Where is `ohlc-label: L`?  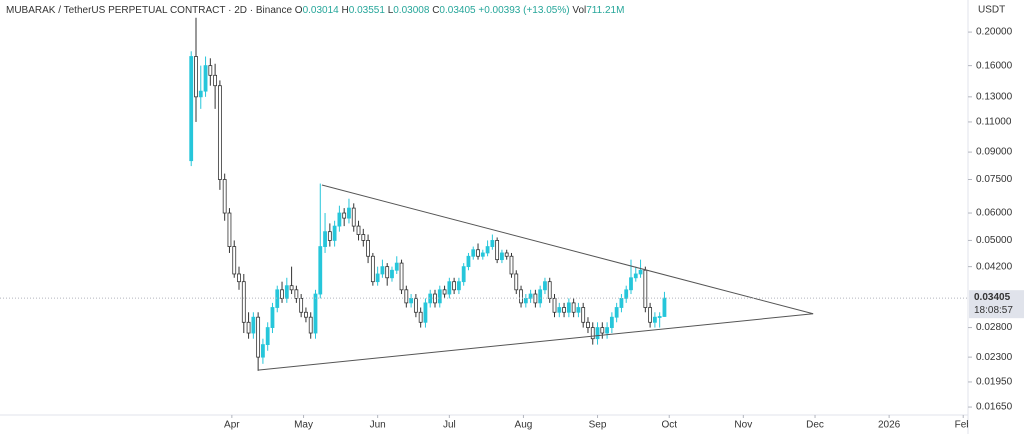
ohlc-label: L is located at coordinates (391, 10).